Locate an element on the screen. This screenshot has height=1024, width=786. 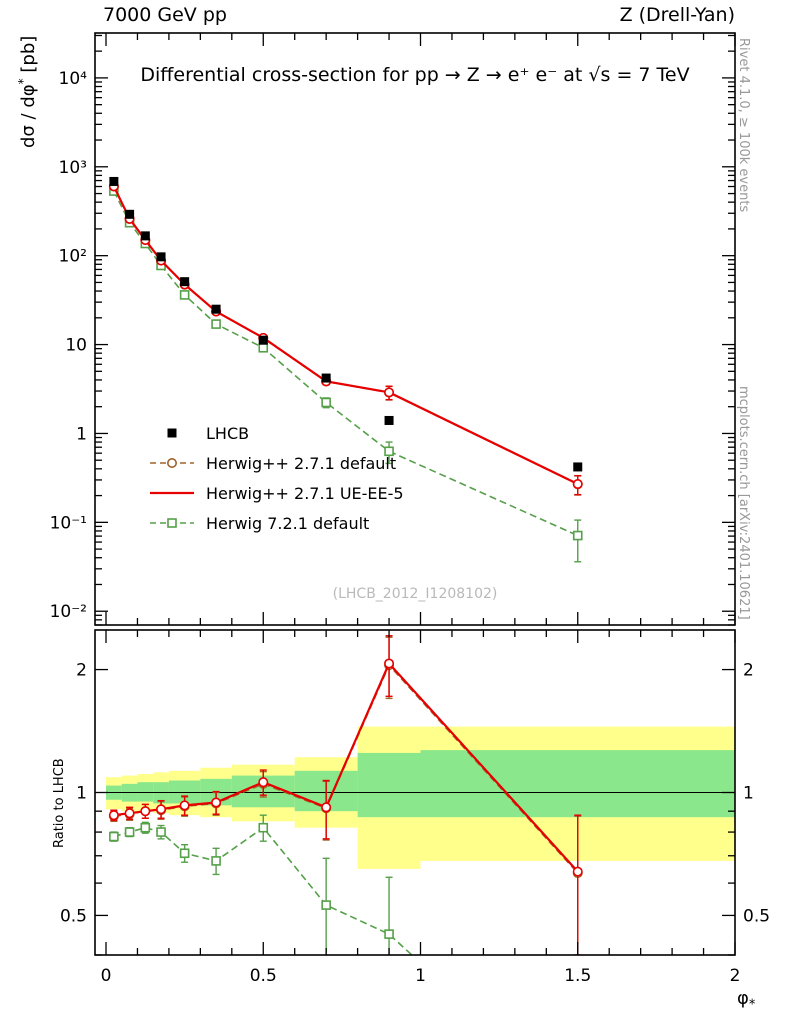
legend-label-lhcb: LHCB is located at coordinates (228, 433).